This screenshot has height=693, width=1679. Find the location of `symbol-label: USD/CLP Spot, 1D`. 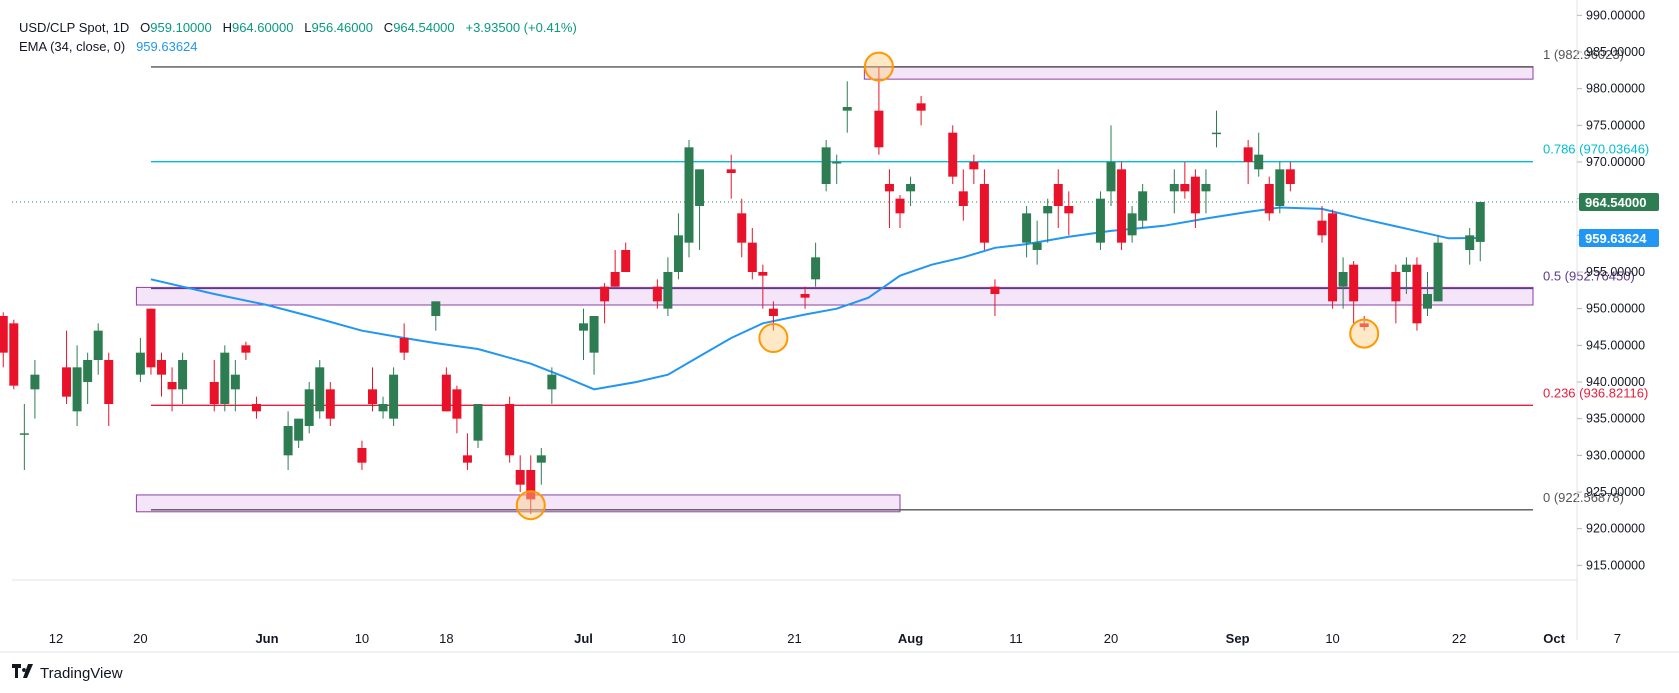

symbol-label: USD/CLP Spot, 1D is located at coordinates (74, 27).